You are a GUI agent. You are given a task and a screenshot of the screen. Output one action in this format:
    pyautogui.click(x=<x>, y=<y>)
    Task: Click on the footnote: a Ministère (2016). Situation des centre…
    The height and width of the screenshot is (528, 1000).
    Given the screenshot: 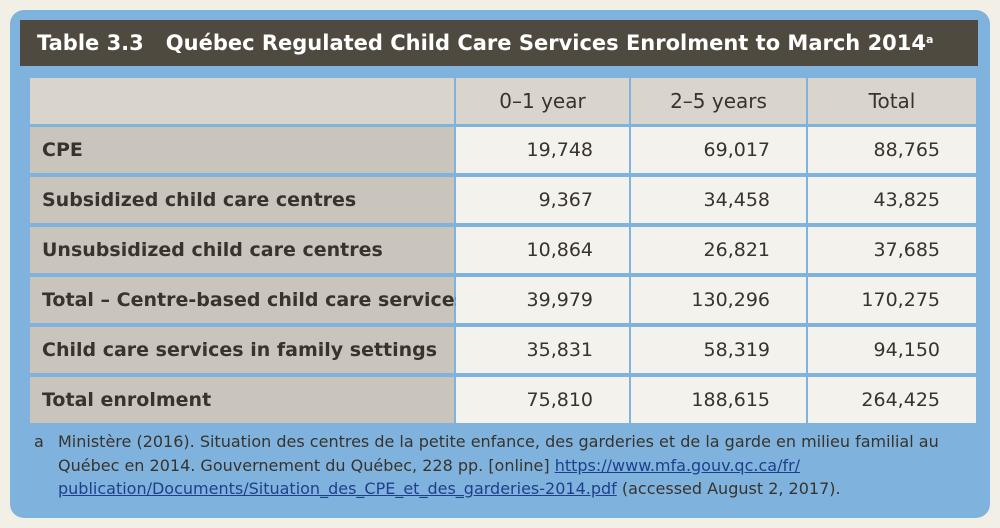 What is the action you would take?
    pyautogui.click(x=504, y=465)
    